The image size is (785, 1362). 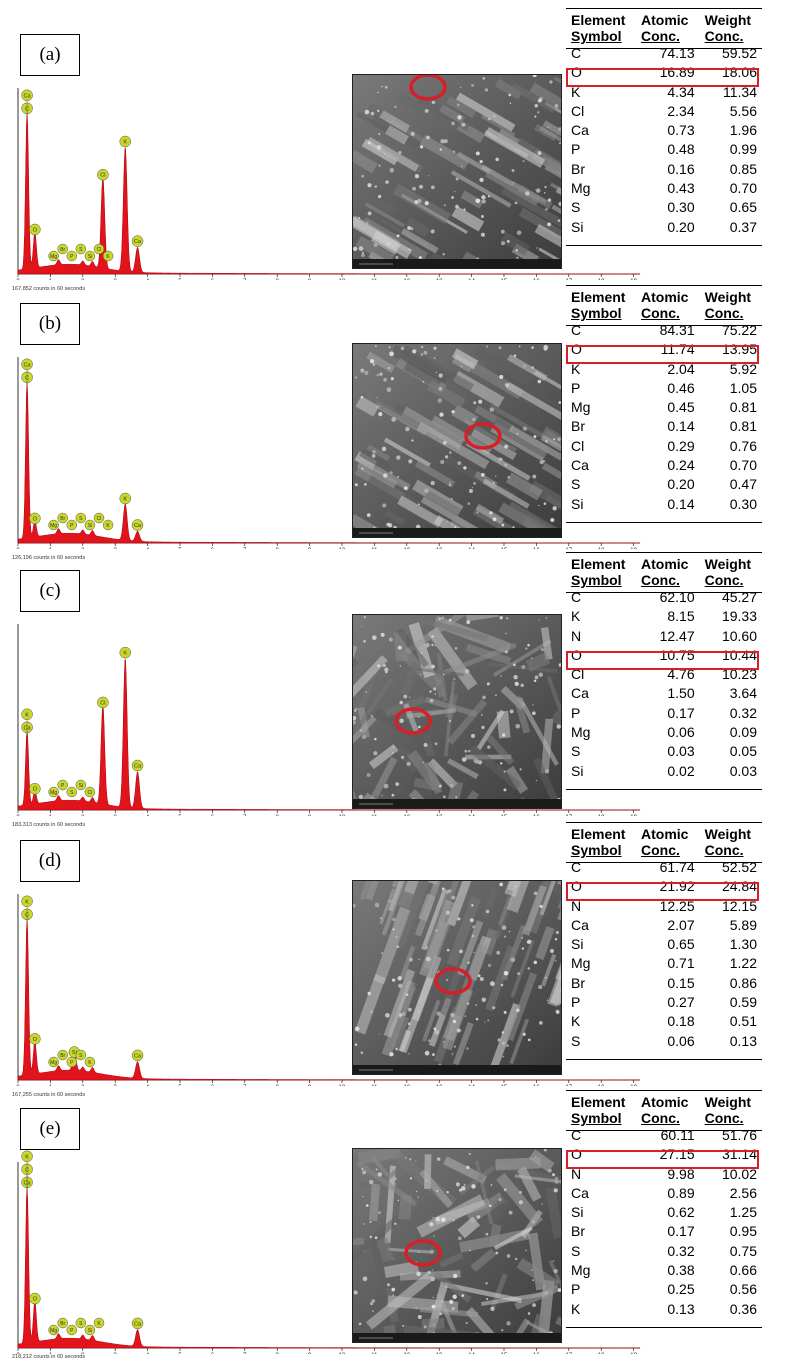 I want to click on element-symbol: Br, so click(x=578, y=1231).